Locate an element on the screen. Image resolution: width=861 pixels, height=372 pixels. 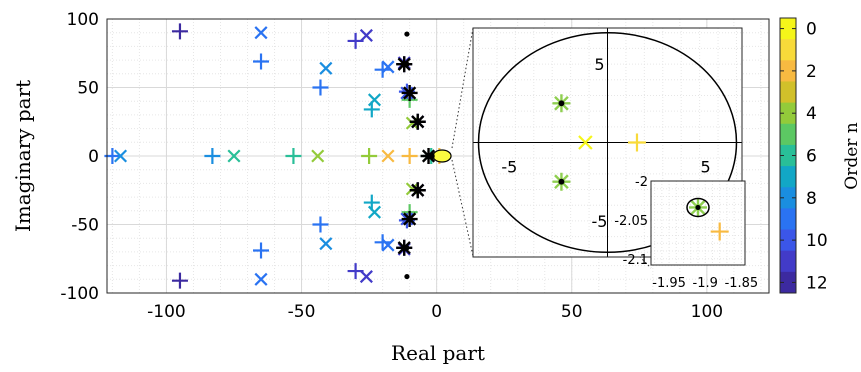
colorbar-tick-label: 8 is located at coordinates (811, 199).